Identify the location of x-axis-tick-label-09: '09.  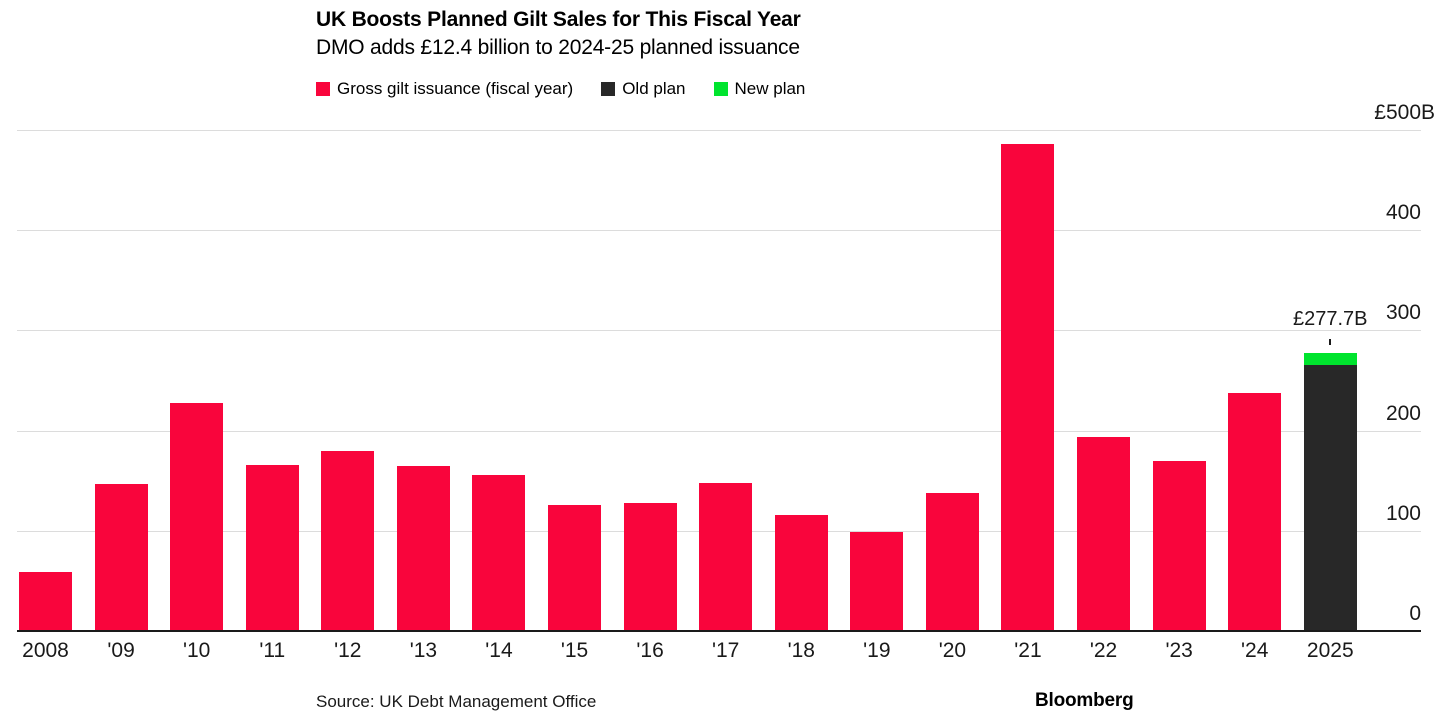
(121, 650).